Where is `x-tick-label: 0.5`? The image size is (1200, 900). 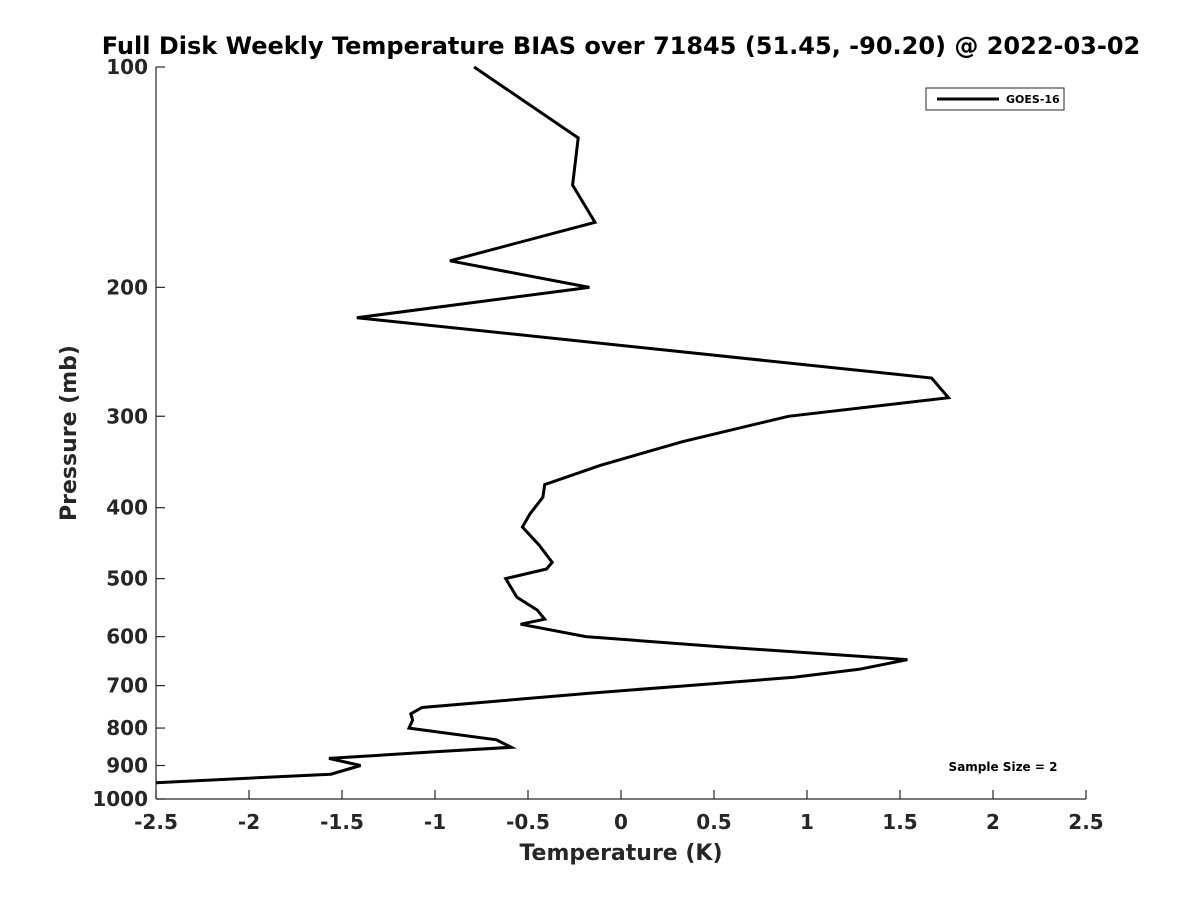
x-tick-label: 0.5 is located at coordinates (713, 822).